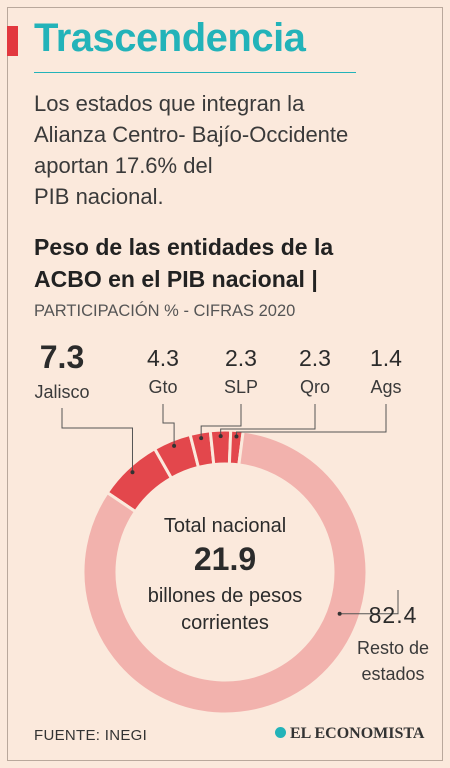 This screenshot has width=450, height=768. I want to click on center-total-value: 21.9, so click(225, 559).